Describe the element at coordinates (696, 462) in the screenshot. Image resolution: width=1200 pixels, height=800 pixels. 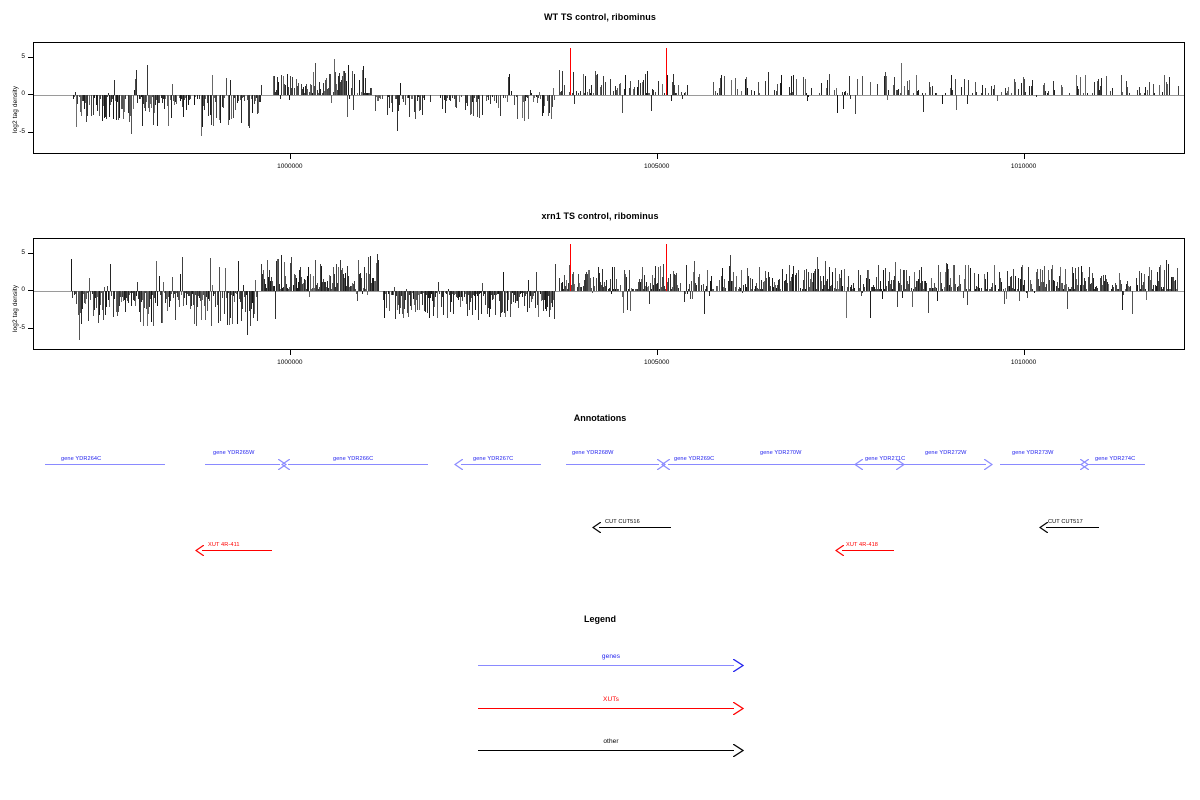
I see `annotation-feature: gene YDR269C` at that location.